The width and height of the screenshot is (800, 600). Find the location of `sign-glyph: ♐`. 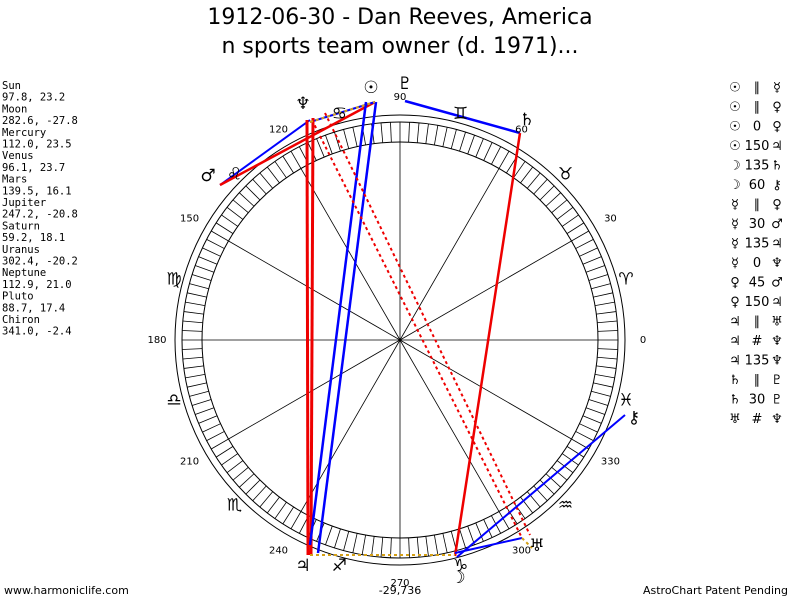

sign-glyph: ♐ is located at coordinates (339, 566).